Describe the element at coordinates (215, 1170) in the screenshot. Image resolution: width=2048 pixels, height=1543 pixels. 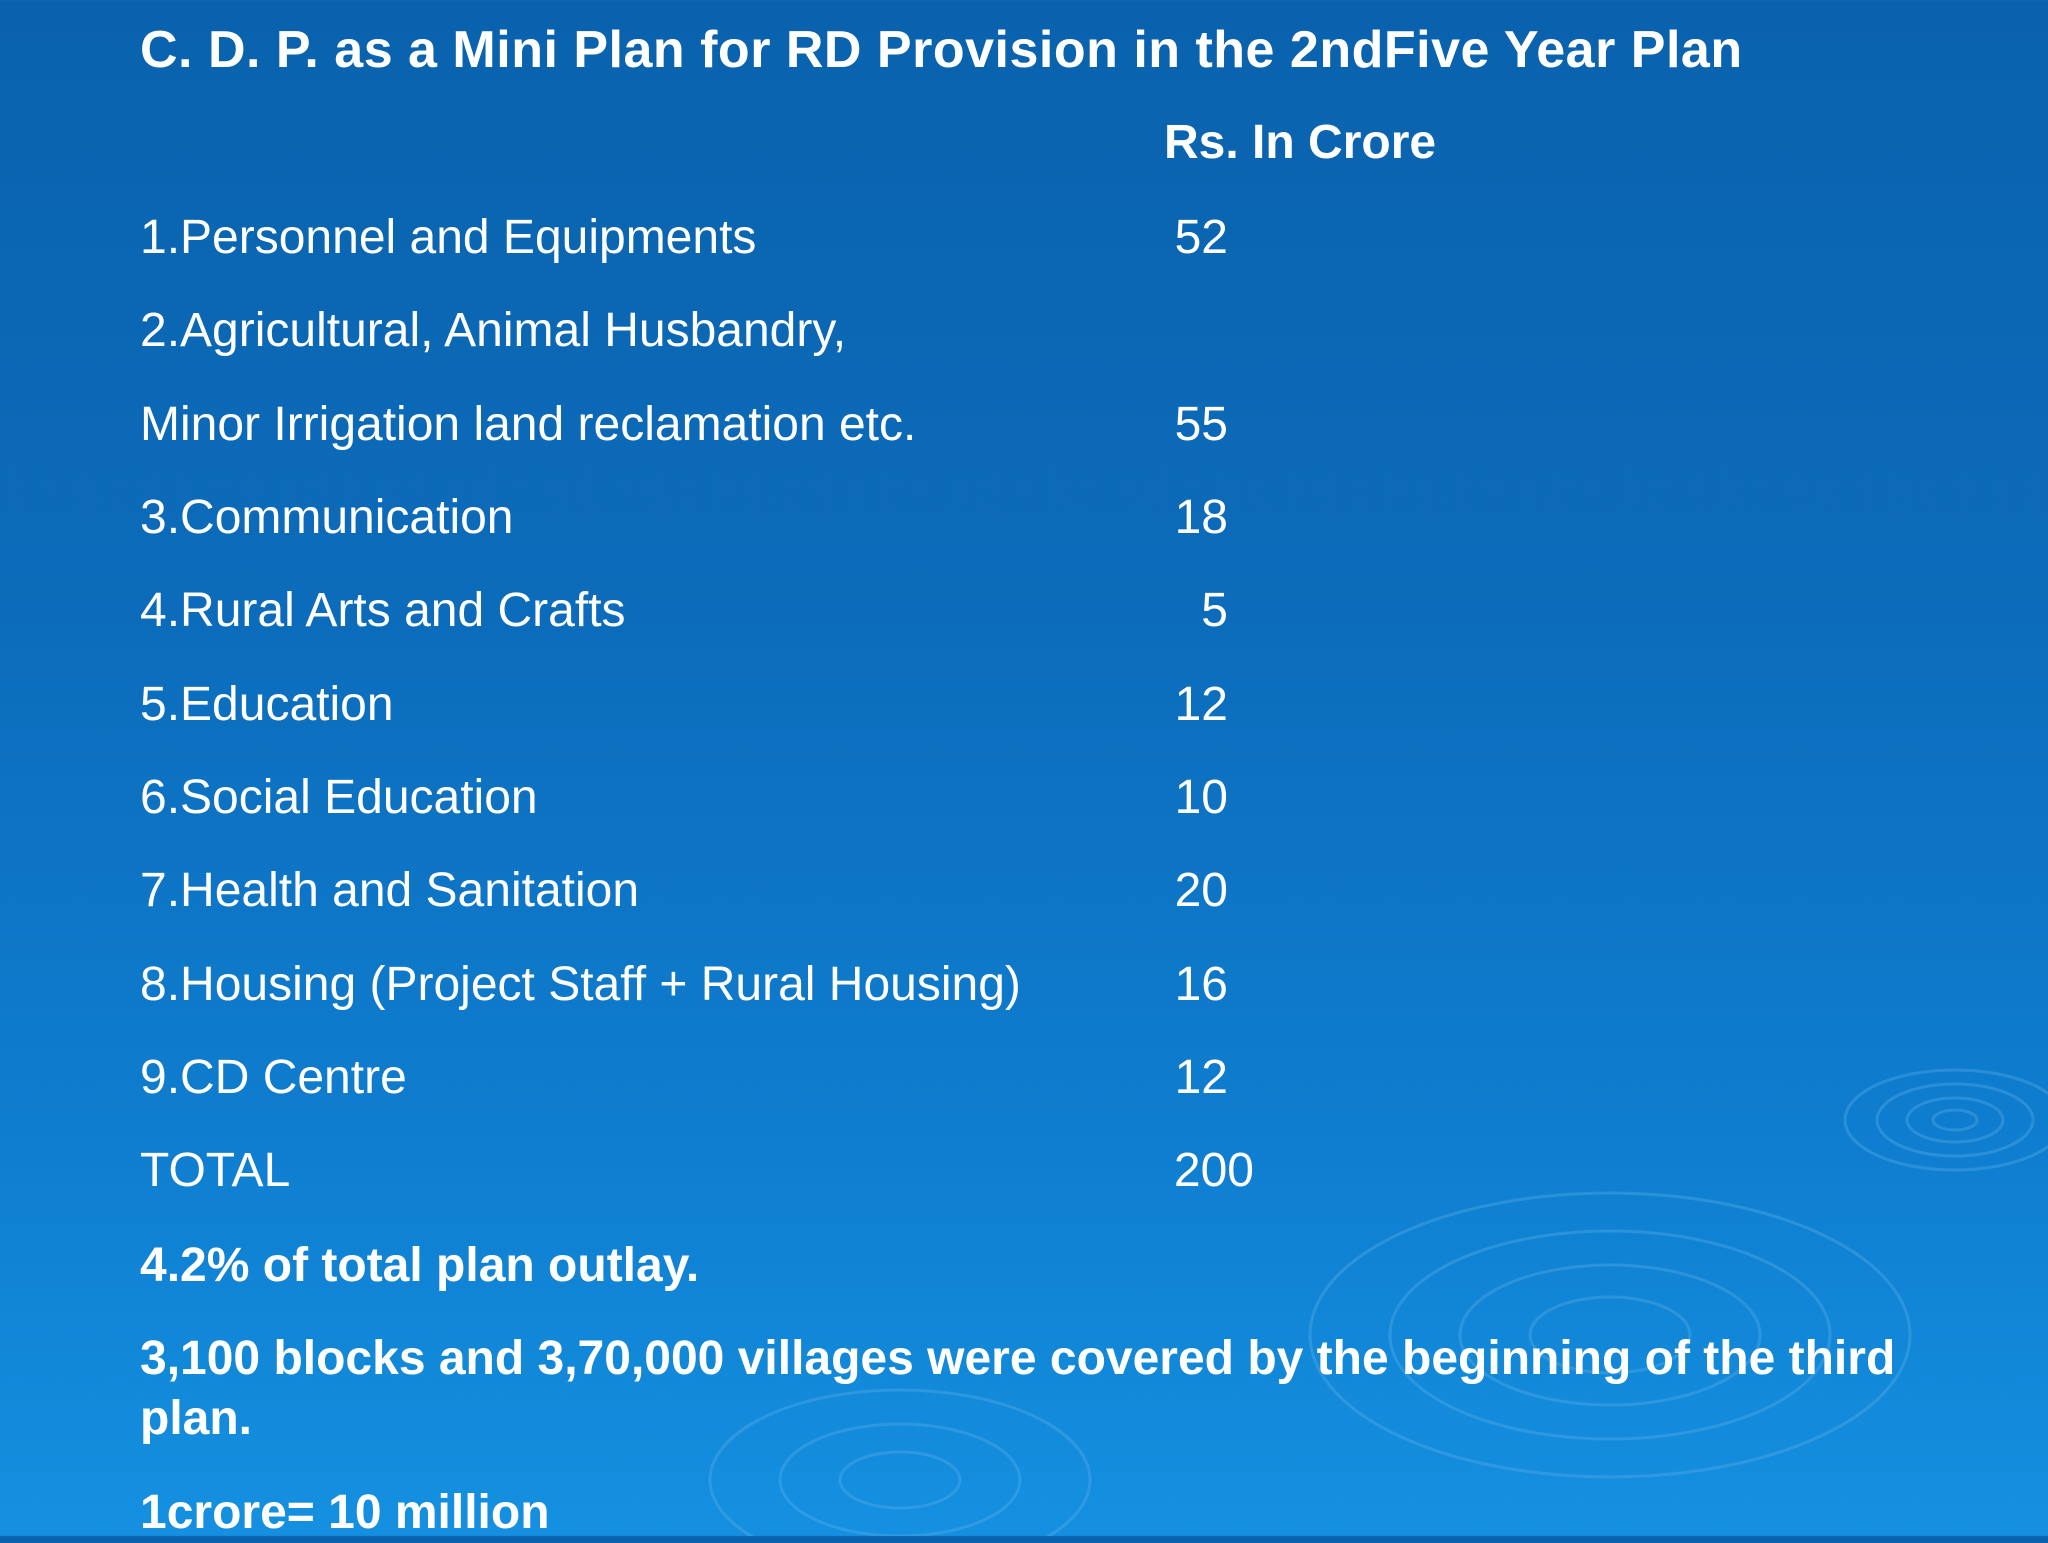
I see `total-label: TOTAL` at that location.